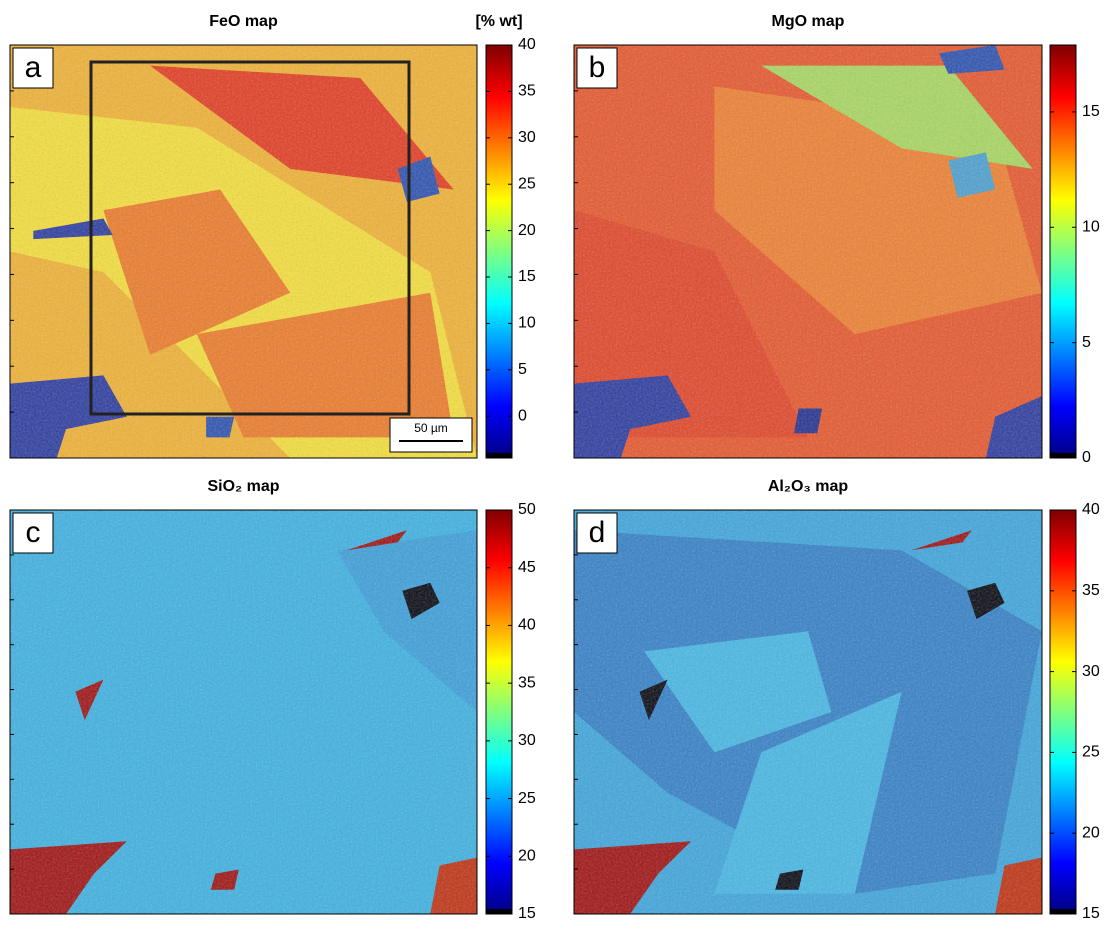 The height and width of the screenshot is (934, 1114). Describe the element at coordinates (808, 21) in the screenshot. I see `chart-title: MgO map` at that location.